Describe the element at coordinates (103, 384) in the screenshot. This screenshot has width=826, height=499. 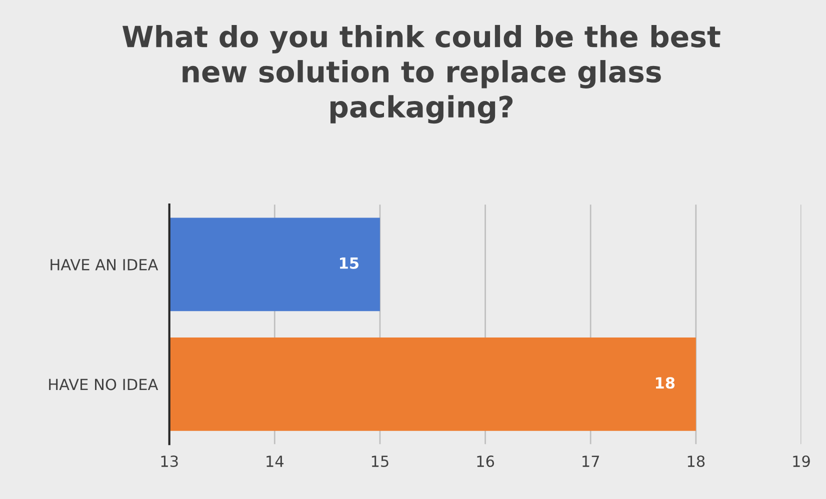
I see `y-tick-label: HAVE NO IDEA` at that location.